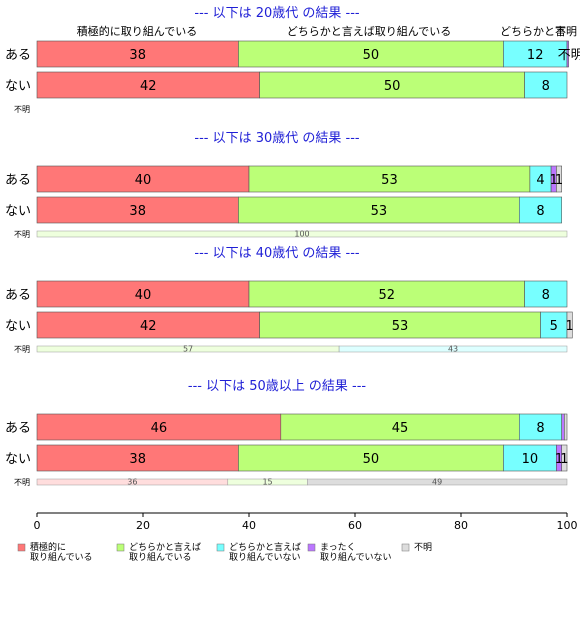  I want to click on bar-label-0-0-1: 50, so click(371, 55).